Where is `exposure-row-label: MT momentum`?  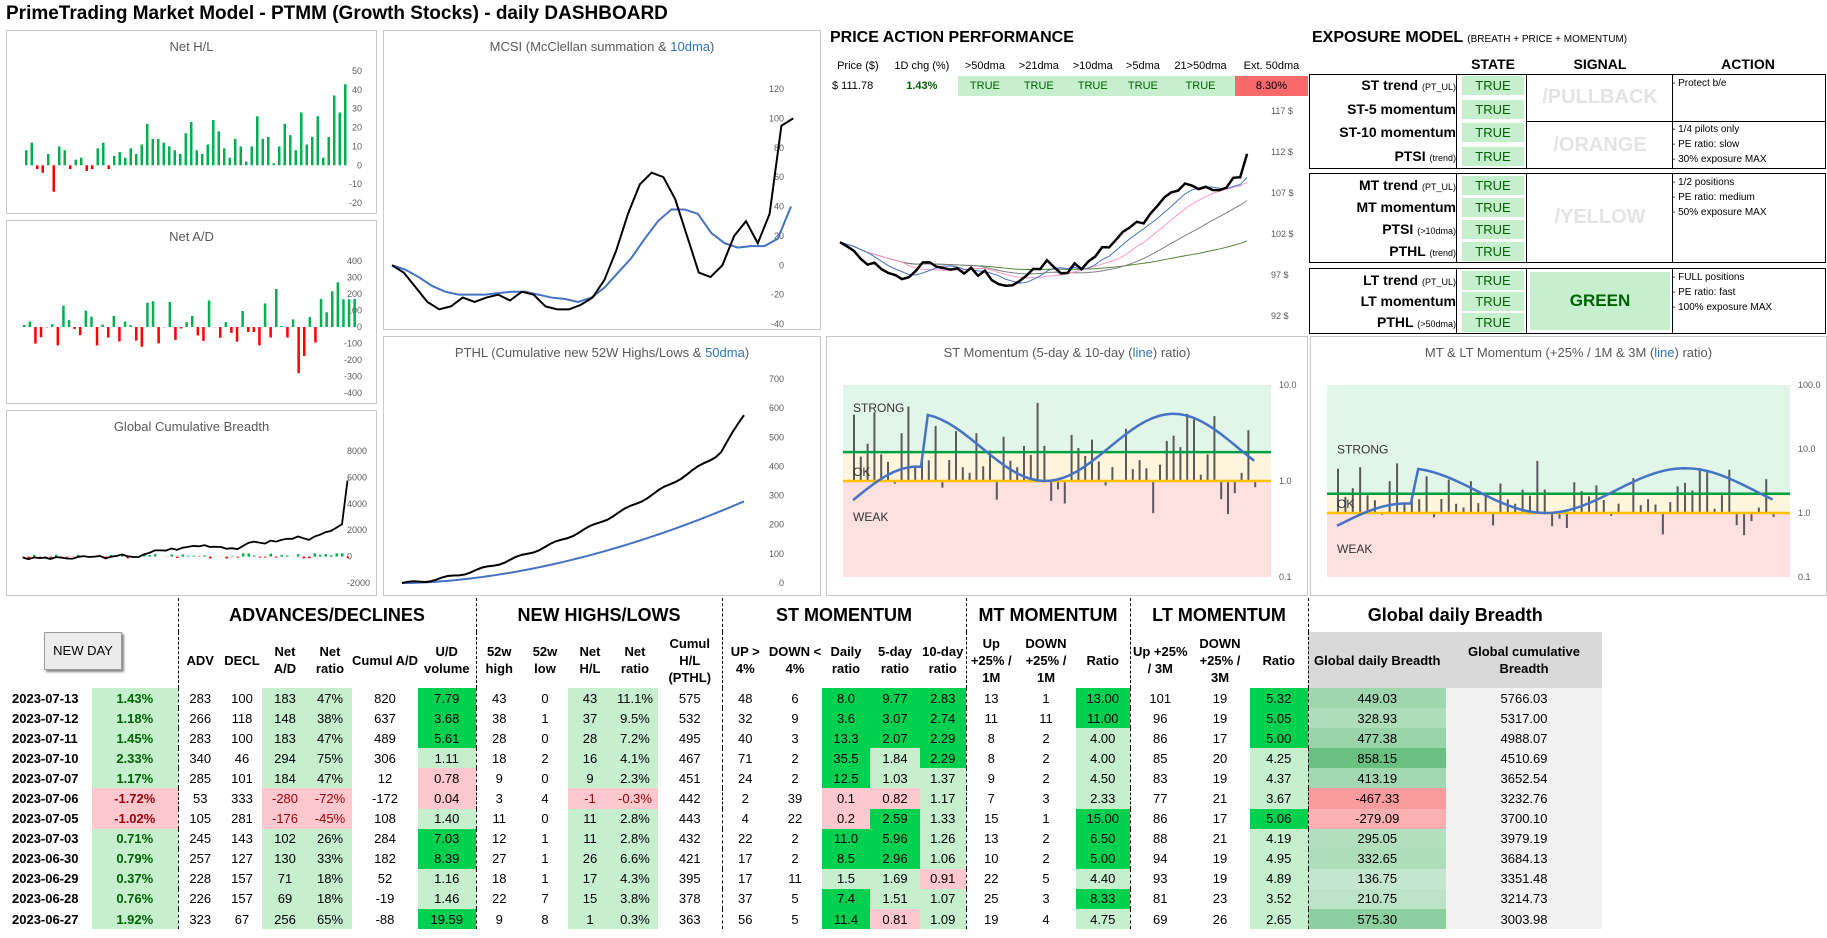
exposure-row-label: MT momentum is located at coordinates (1406, 207).